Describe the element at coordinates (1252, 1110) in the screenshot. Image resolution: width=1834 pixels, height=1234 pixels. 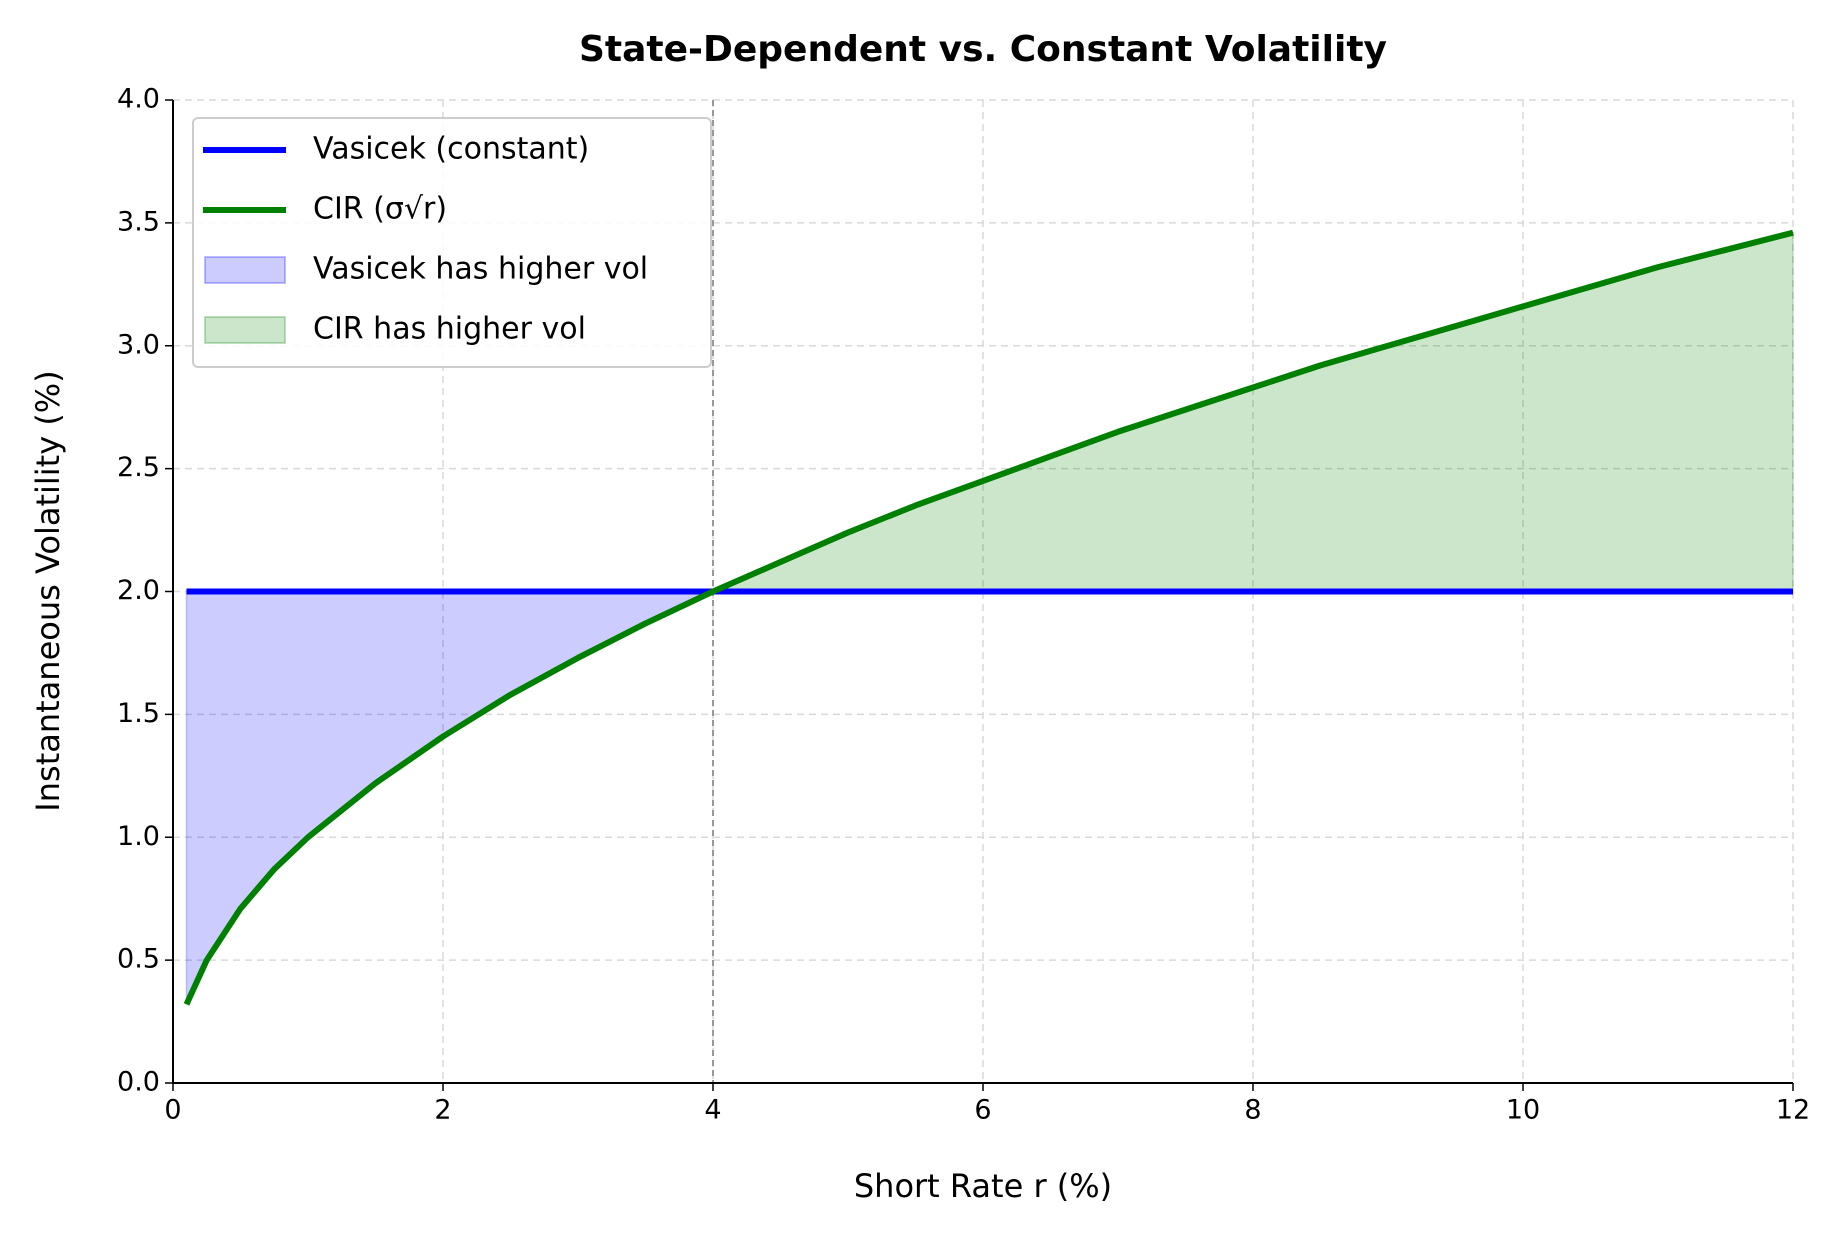
I see `x-tick-label: 8` at that location.